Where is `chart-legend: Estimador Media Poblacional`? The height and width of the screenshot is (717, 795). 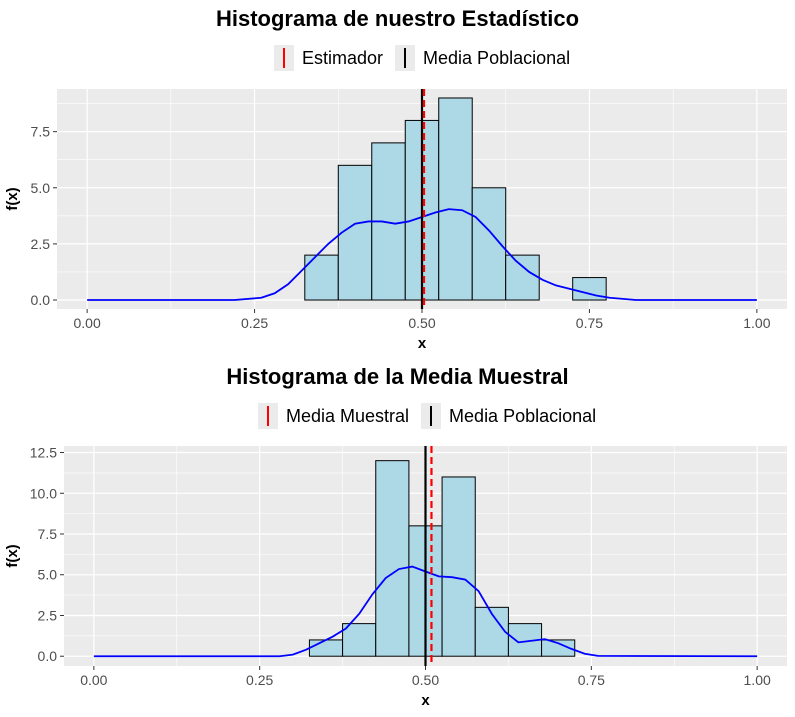 chart-legend: Estimador Media Poblacional is located at coordinates (428, 58).